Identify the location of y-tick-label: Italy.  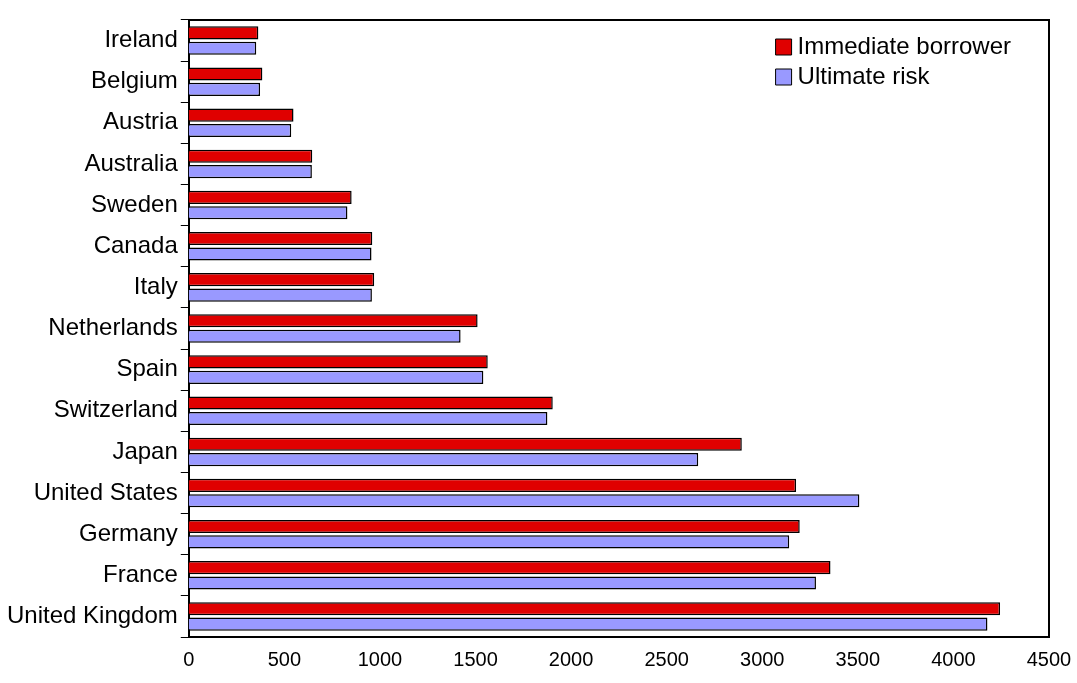
(155, 285).